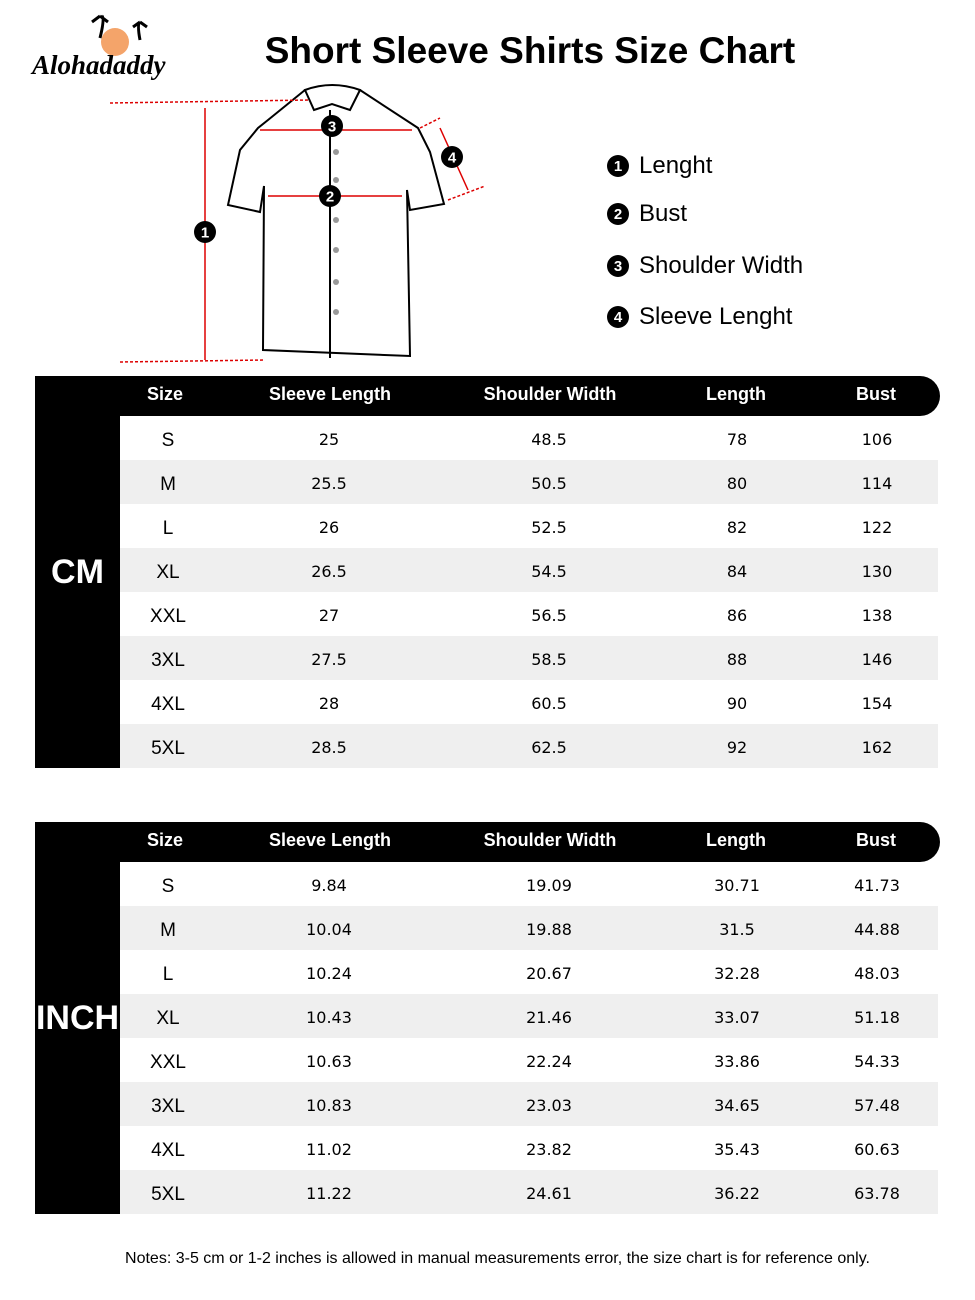  What do you see at coordinates (549, 973) in the screenshot?
I see `table-cell: 20.67` at bounding box center [549, 973].